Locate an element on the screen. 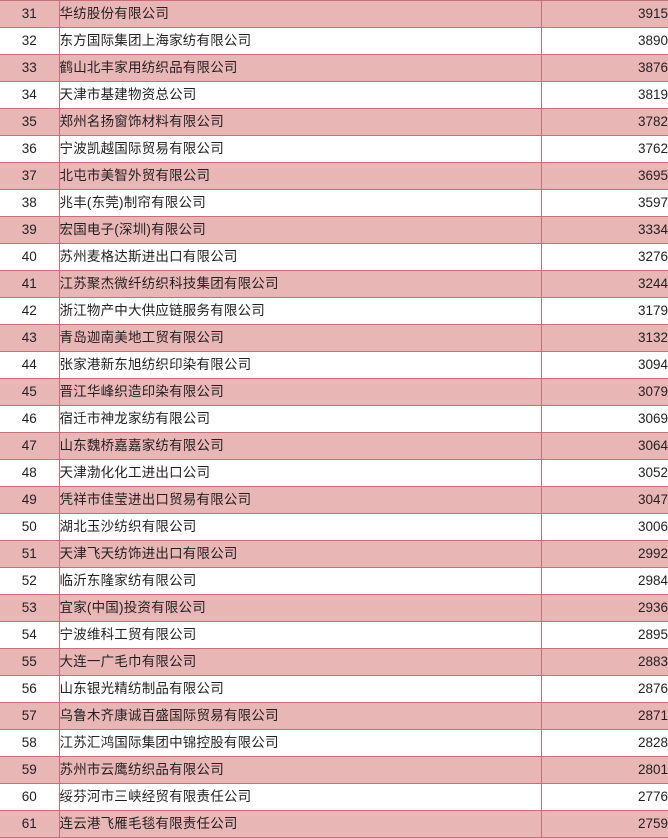 The width and height of the screenshot is (668, 838). value-cell: 2801 is located at coordinates (604, 770).